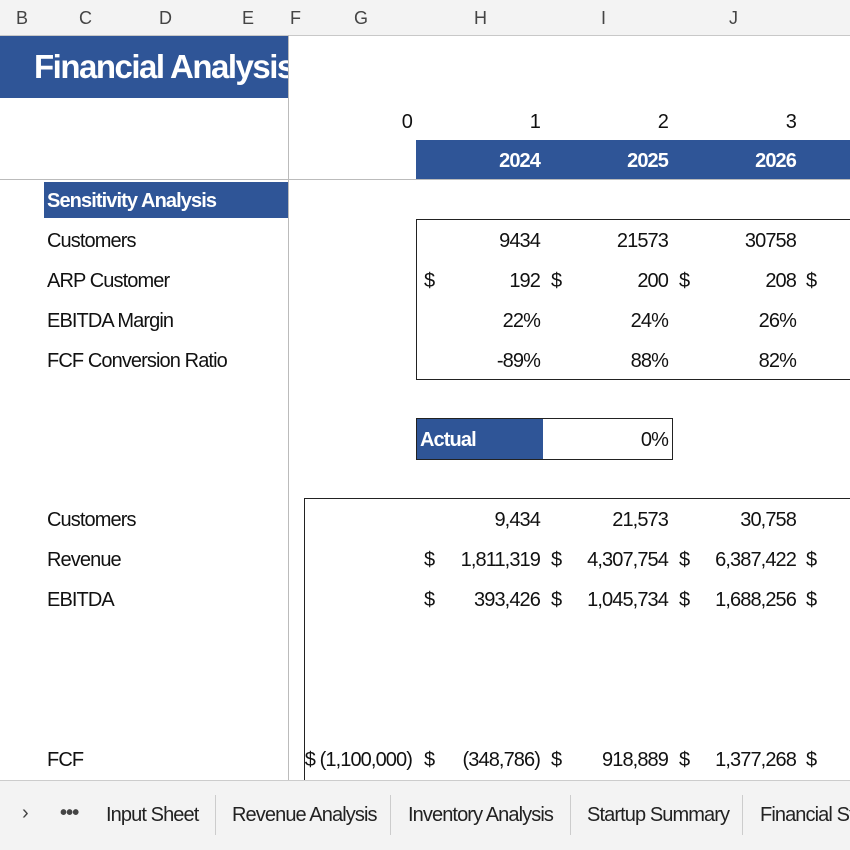  Describe the element at coordinates (756, 760) in the screenshot. I see `value: 1,377,268` at that location.